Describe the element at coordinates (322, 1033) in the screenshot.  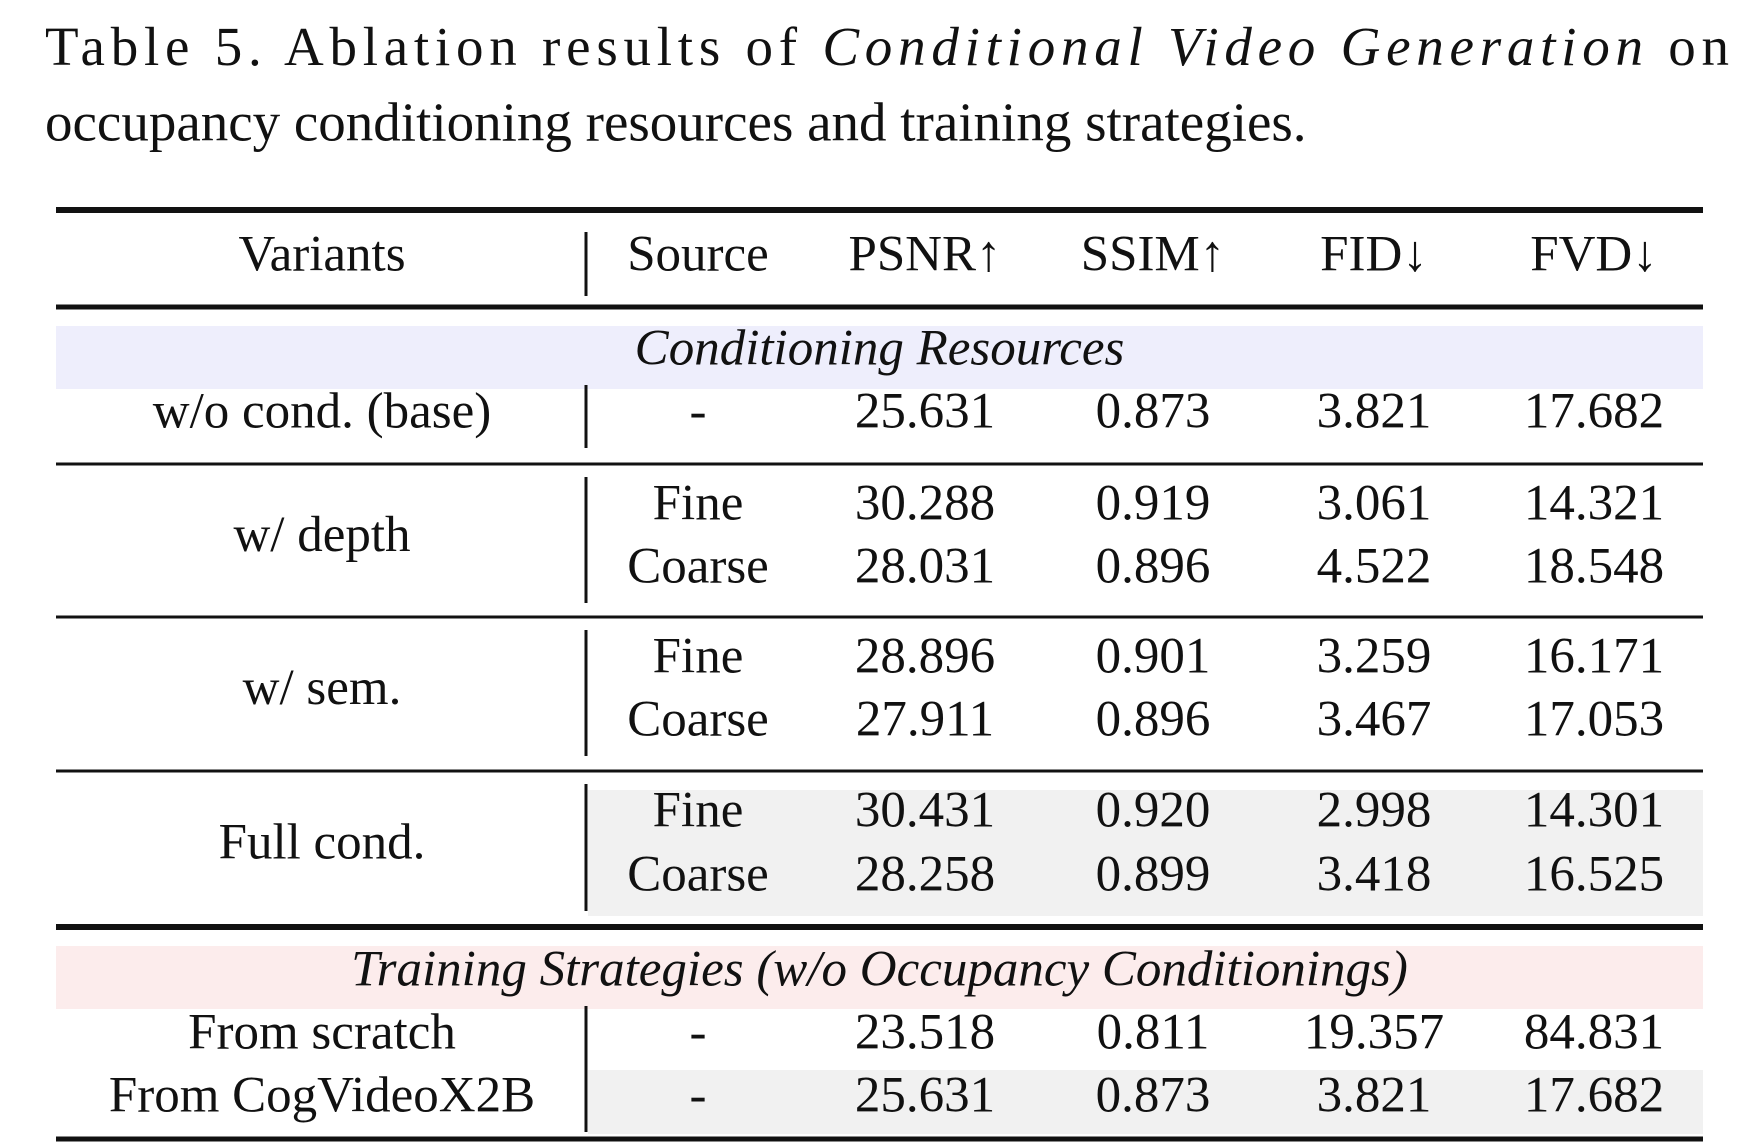
I see `variant-cell: From scratch` at that location.